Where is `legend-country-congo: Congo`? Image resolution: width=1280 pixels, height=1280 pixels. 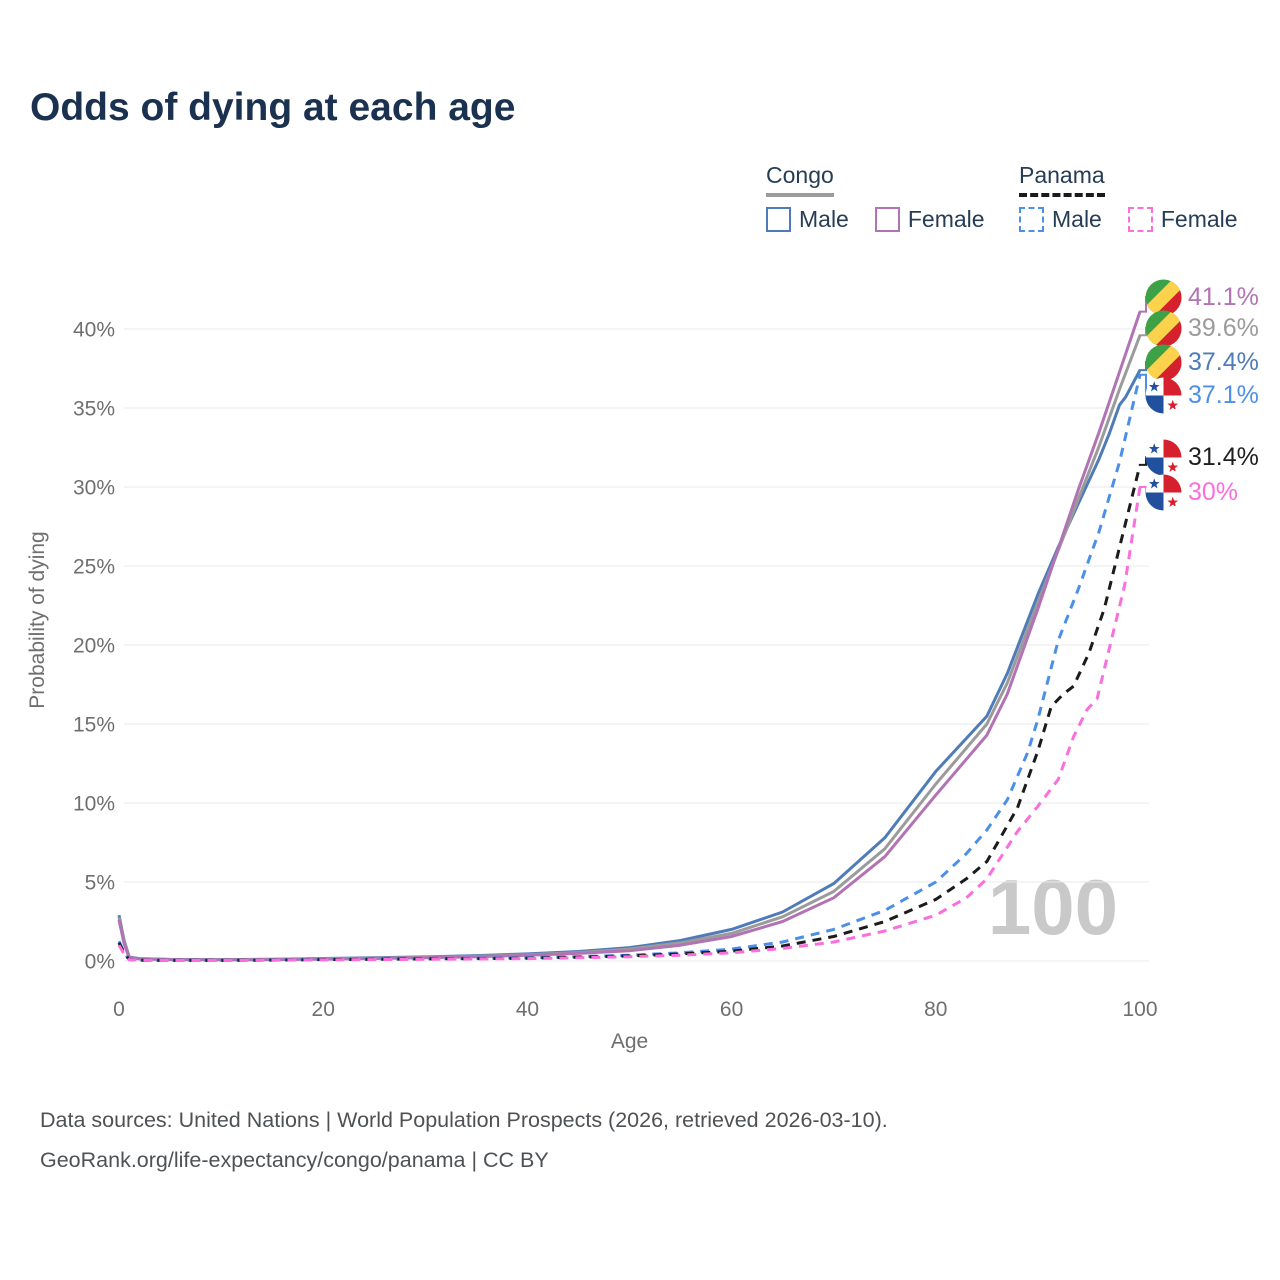 legend-country-congo: Congo is located at coordinates (800, 179).